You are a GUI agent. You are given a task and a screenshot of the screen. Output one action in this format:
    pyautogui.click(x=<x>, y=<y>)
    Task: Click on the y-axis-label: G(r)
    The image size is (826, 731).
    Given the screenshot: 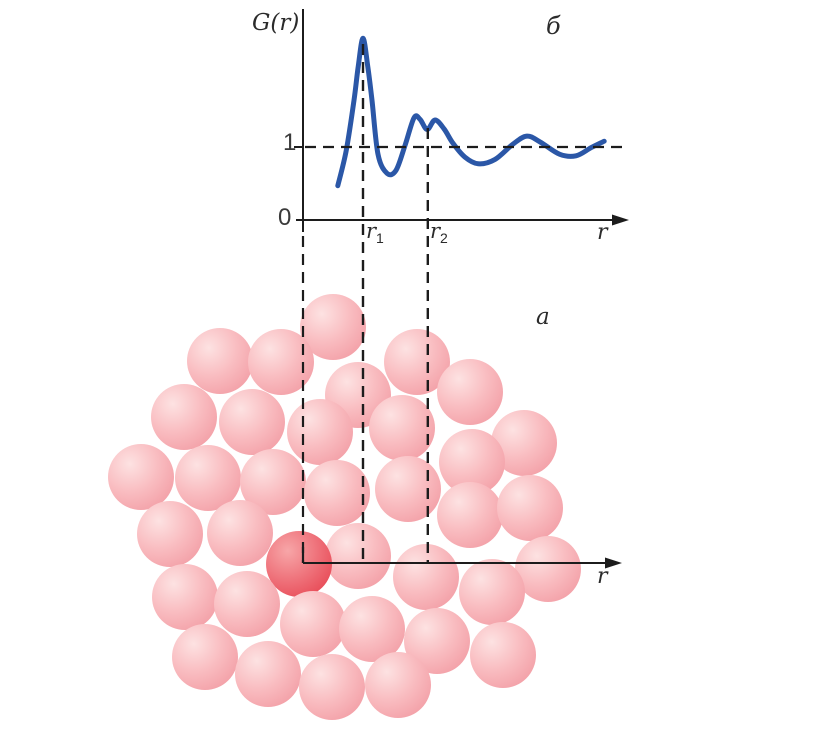 What is the action you would take?
    pyautogui.click(x=276, y=23)
    